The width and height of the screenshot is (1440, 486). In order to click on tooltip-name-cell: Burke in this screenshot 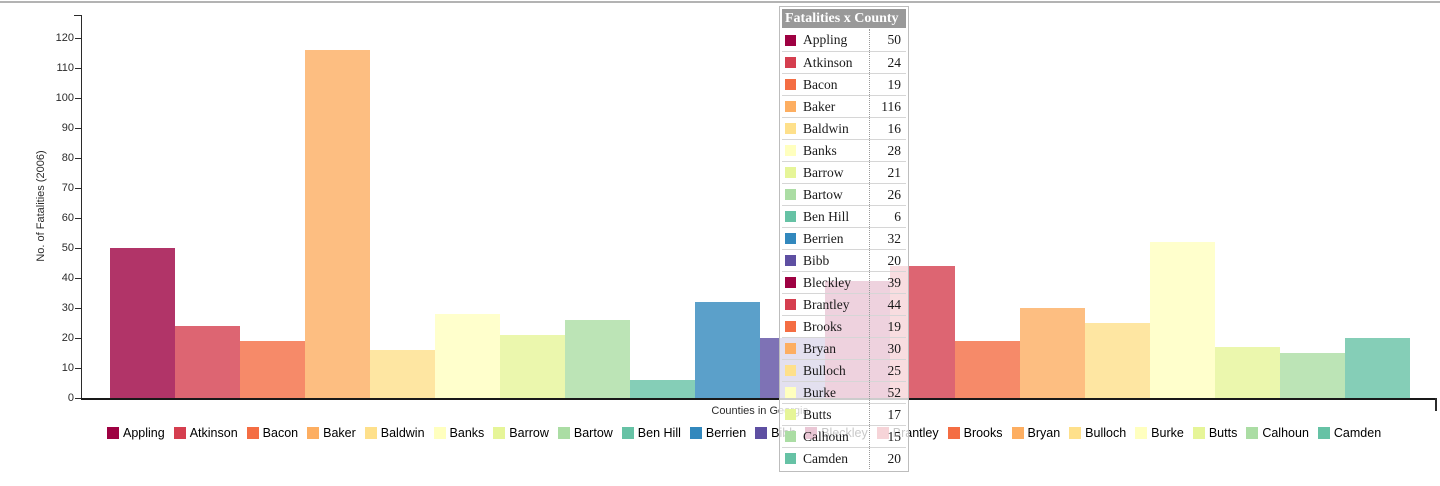, I will do `click(825, 392)`.